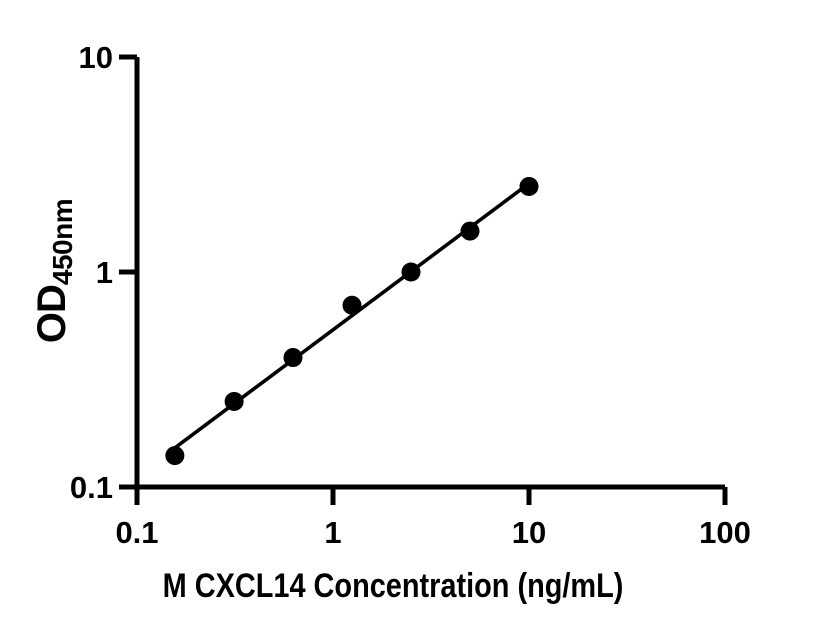 The width and height of the screenshot is (816, 640). I want to click on y-axis-tick-label: 1, so click(104, 272).